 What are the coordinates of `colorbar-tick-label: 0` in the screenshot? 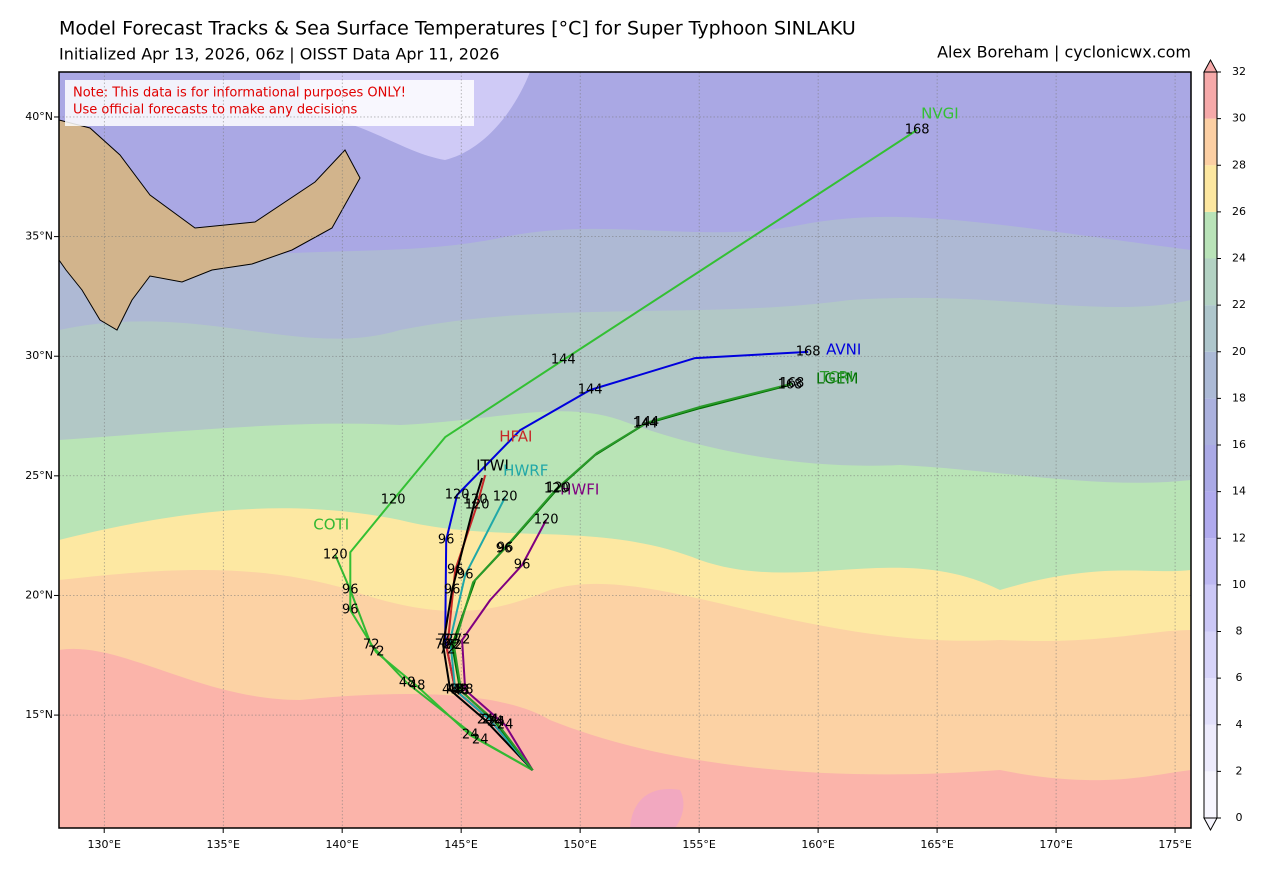 It's located at (1239, 817).